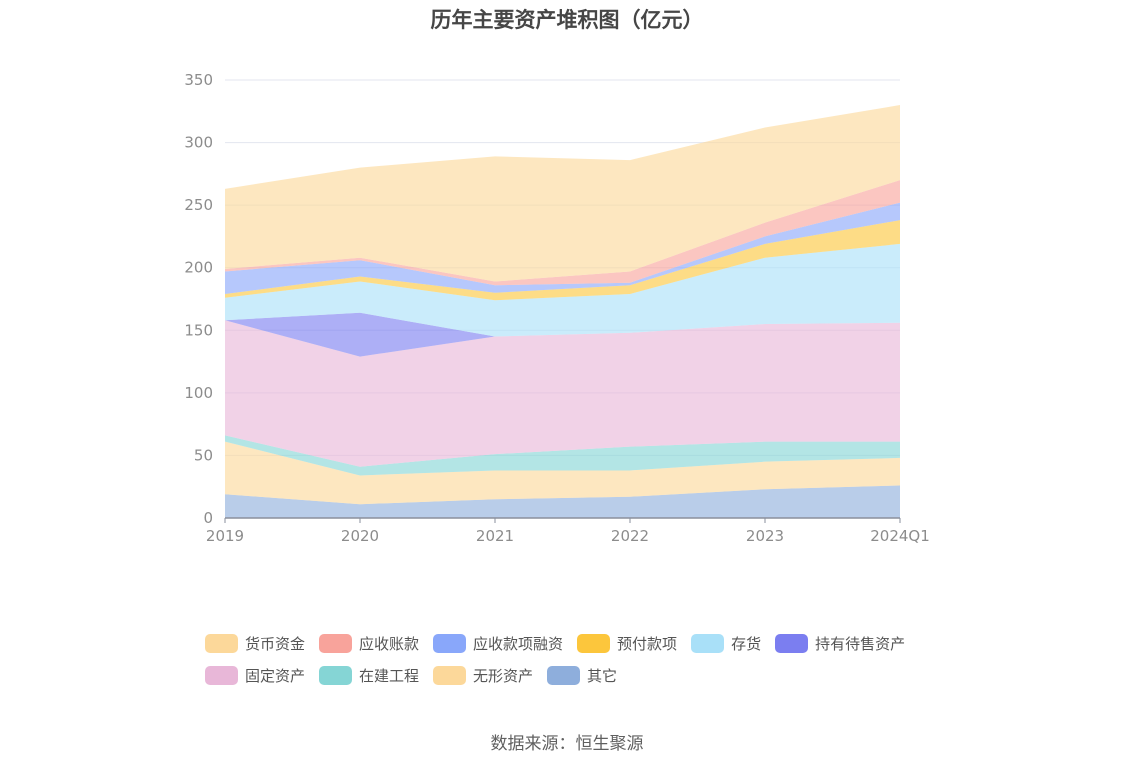 The height and width of the screenshot is (766, 1134). What do you see at coordinates (198, 205) in the screenshot?
I see `y-tick-label: 250` at bounding box center [198, 205].